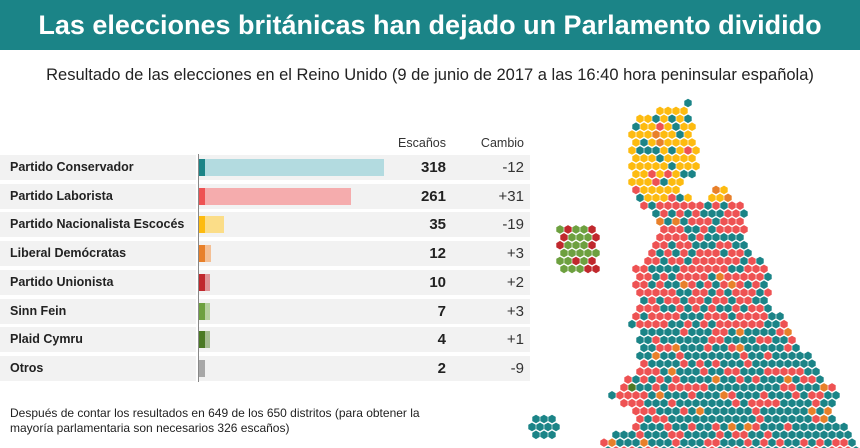  What do you see at coordinates (98, 225) in the screenshot?
I see `party-label: Partido Nacionalista Escocés` at bounding box center [98, 225].